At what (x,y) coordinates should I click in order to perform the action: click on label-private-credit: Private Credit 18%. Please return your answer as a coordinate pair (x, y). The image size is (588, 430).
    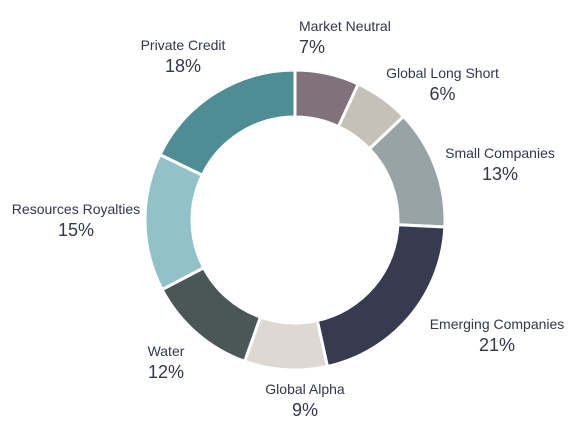
    Looking at the image, I should click on (183, 57).